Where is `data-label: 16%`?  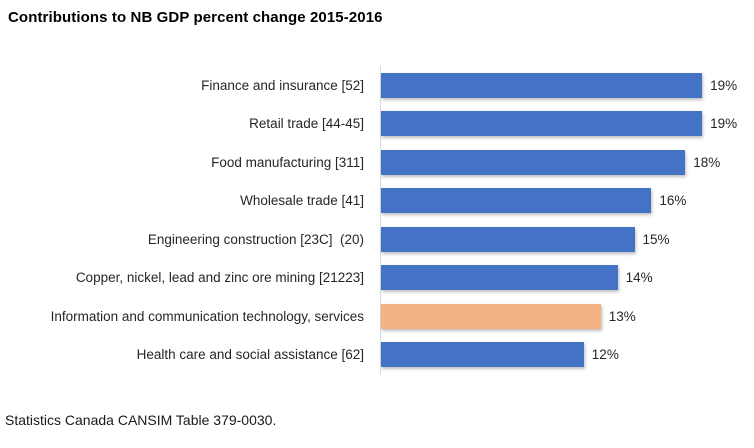
data-label: 16% is located at coordinates (673, 200).